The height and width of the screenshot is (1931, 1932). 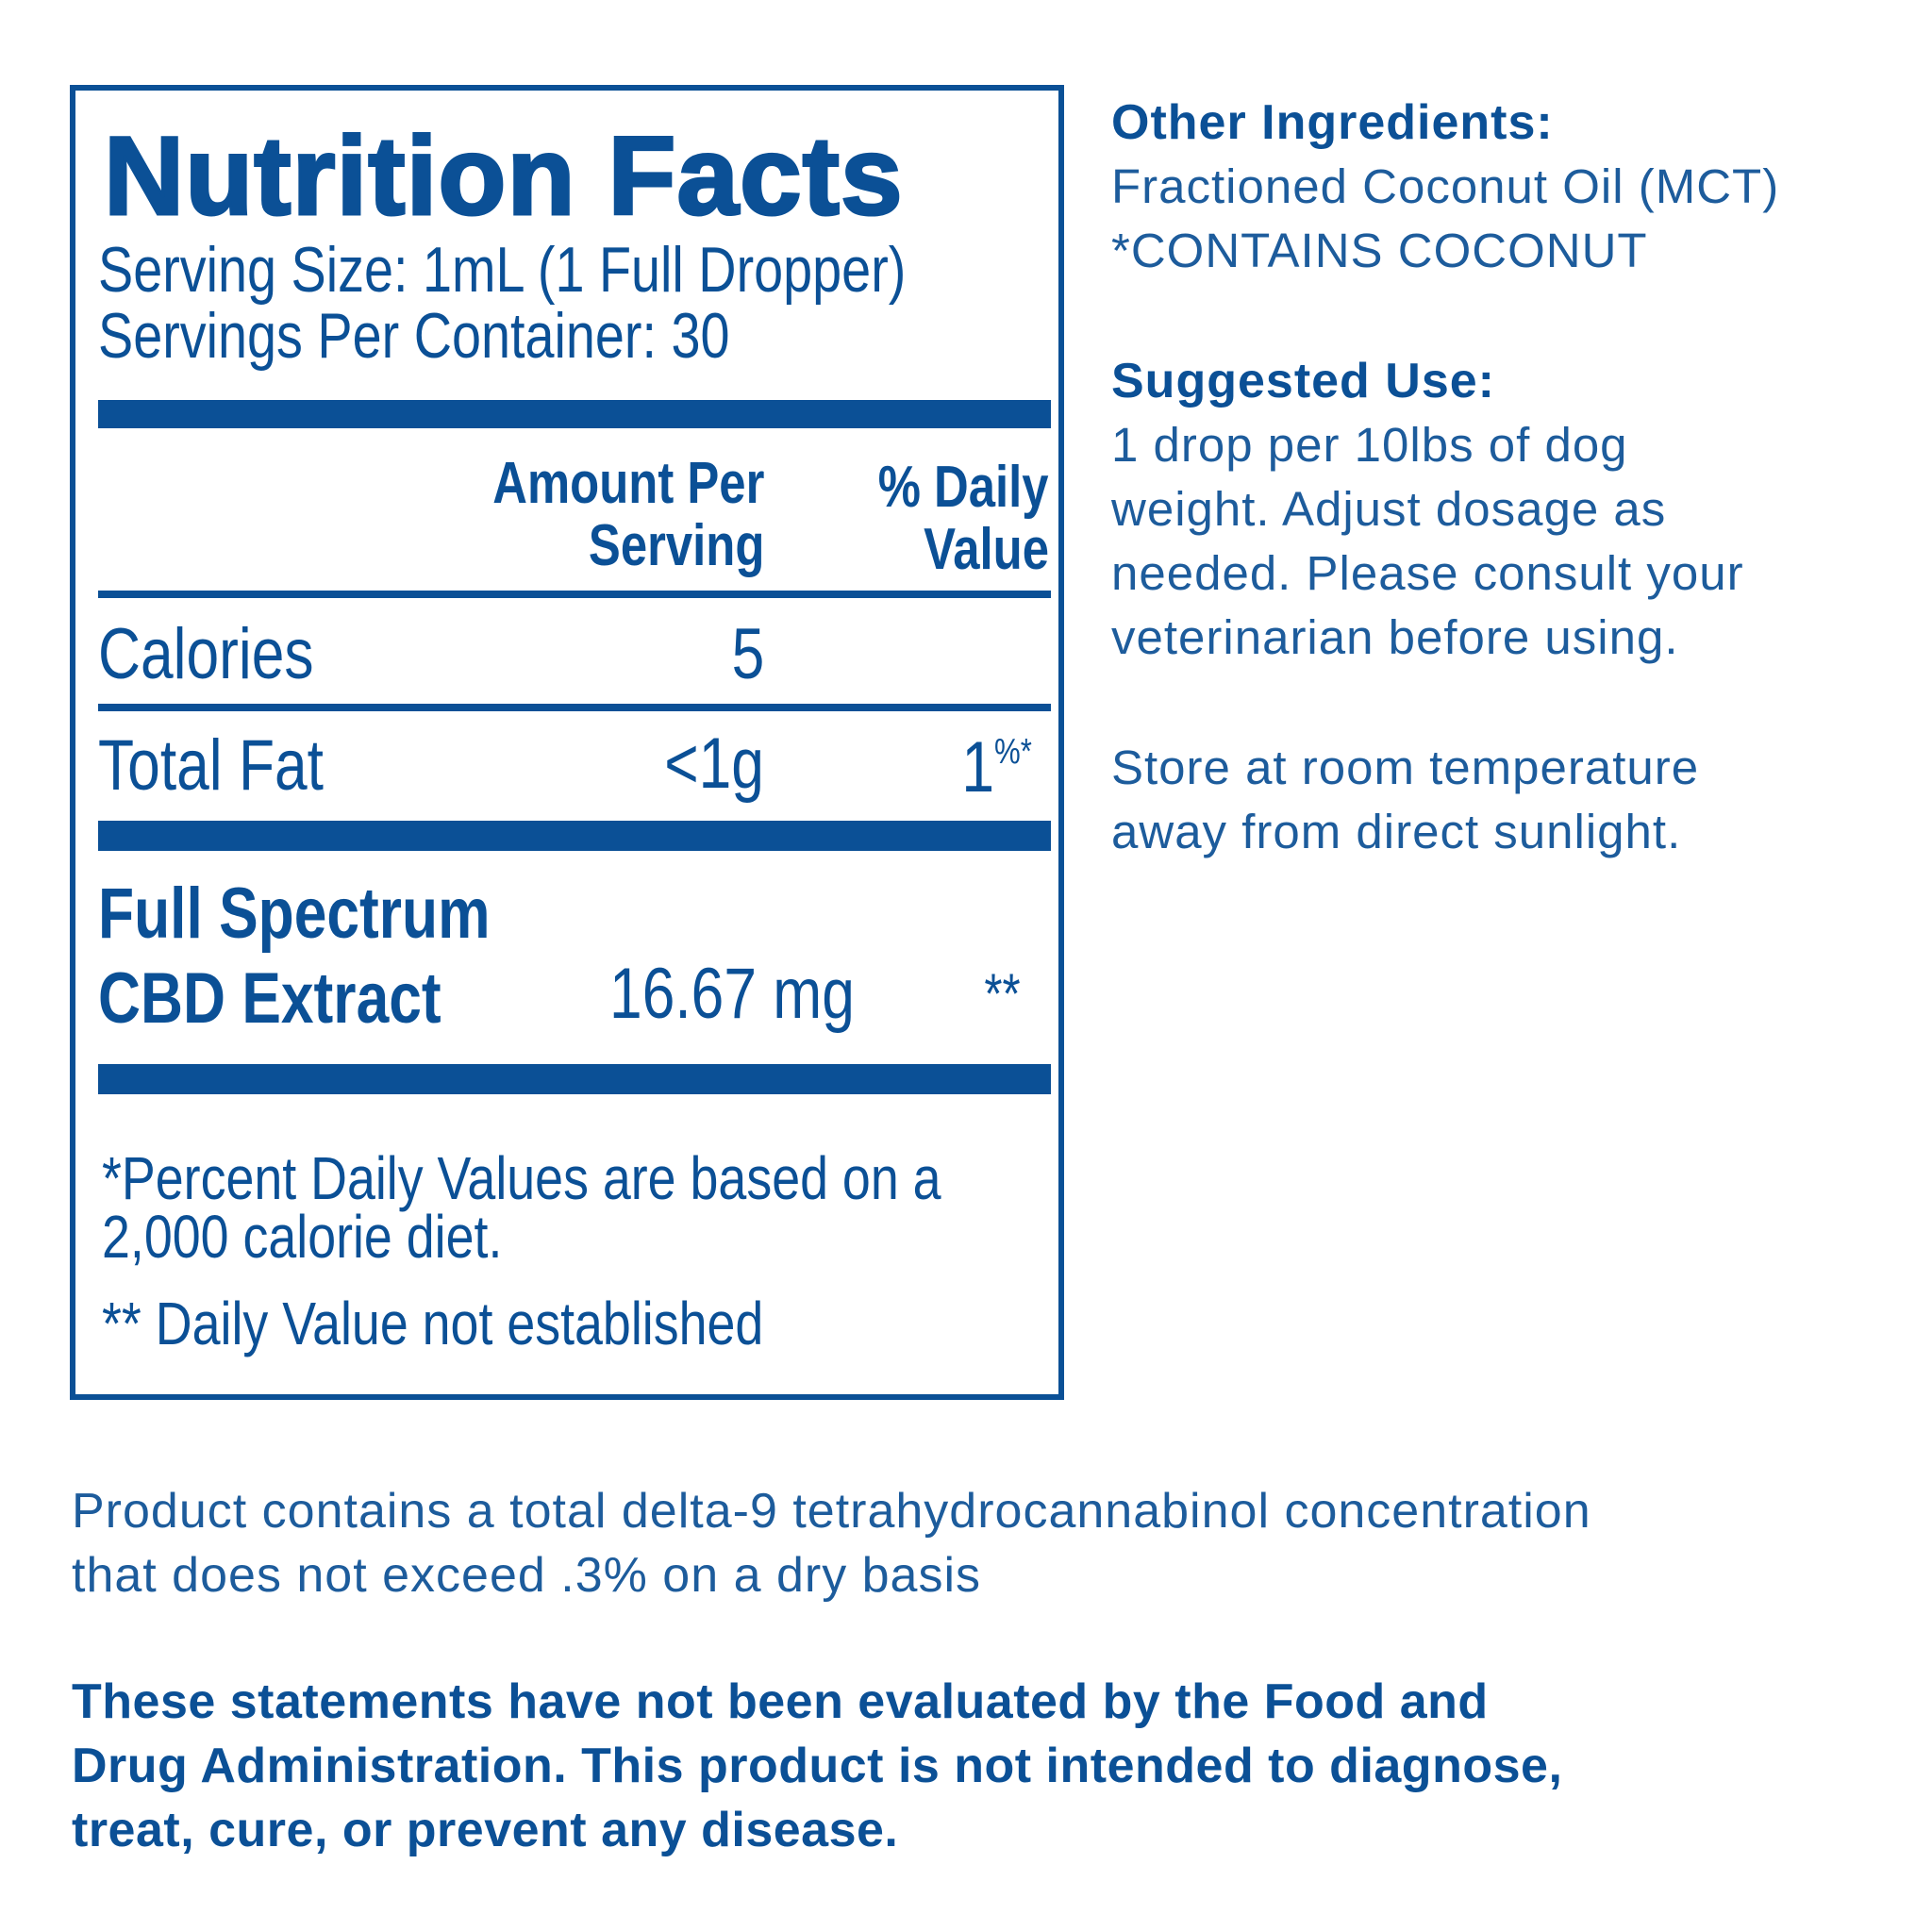 I want to click on thc-notice-line2: that does not exceed .3% on a dry basis, so click(x=527, y=1575).